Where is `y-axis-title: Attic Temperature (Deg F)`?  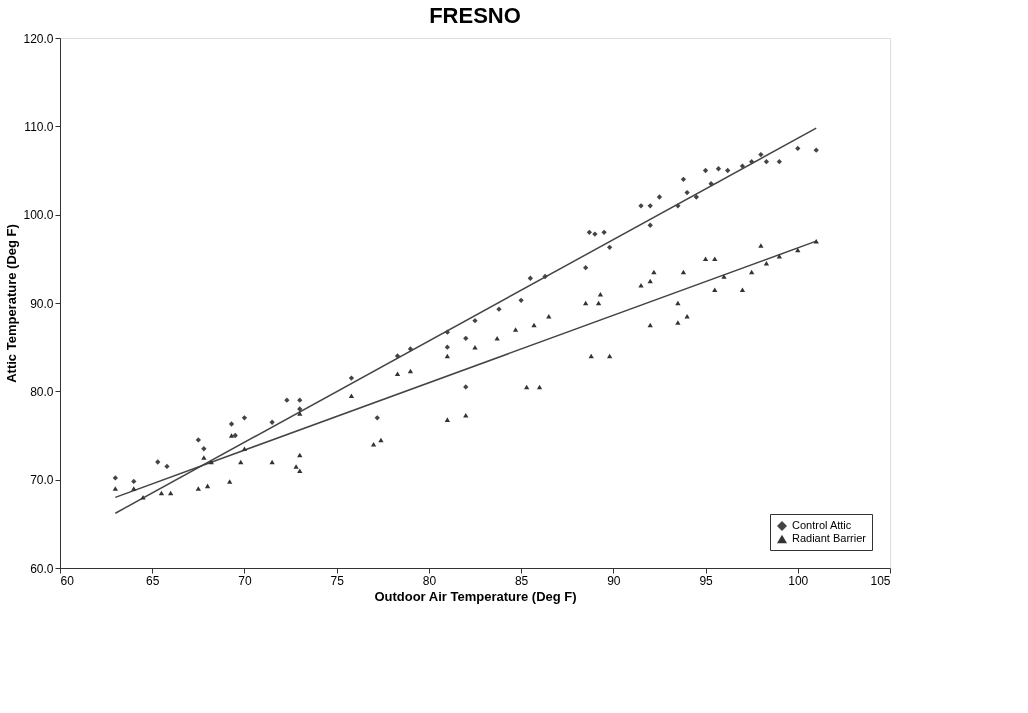 y-axis-title: Attic Temperature (Deg F) is located at coordinates (12, 303).